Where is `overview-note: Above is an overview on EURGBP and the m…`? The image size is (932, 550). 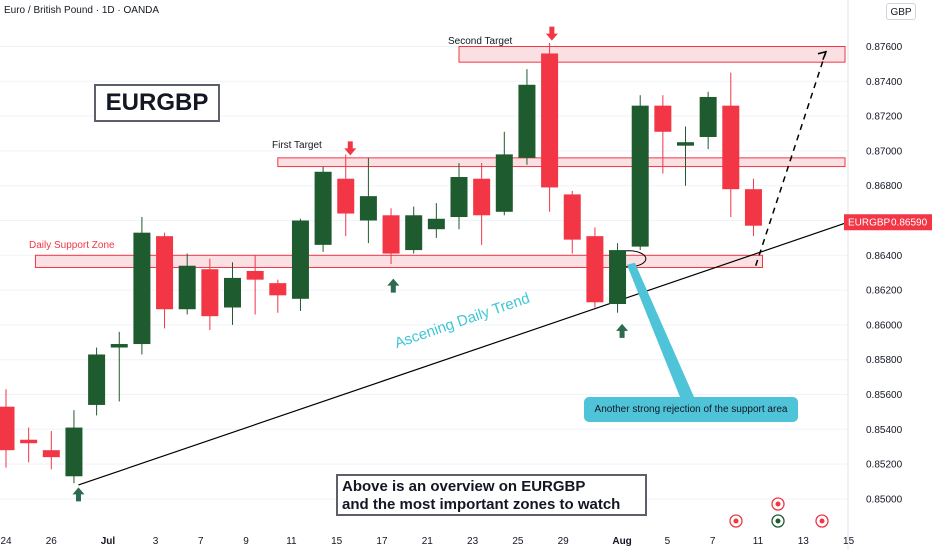
overview-note: Above is an overview on EURGBP and the m… is located at coordinates (491, 495).